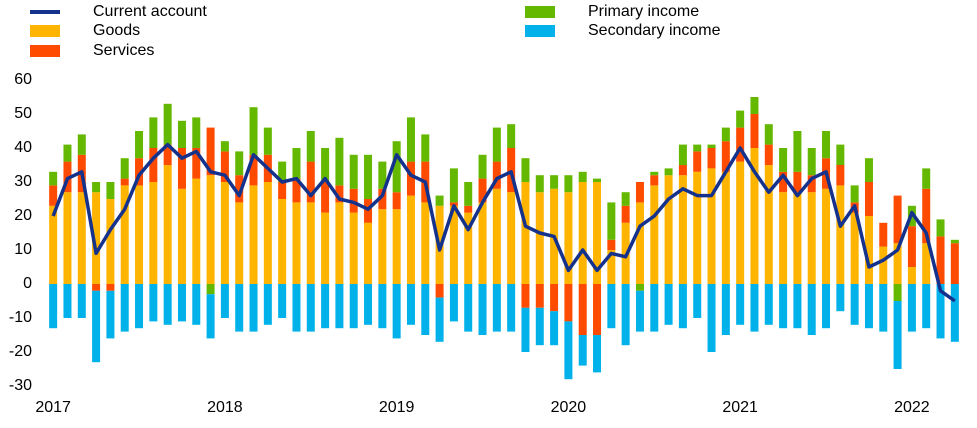 The image size is (977, 428). Describe the element at coordinates (740, 407) in the screenshot. I see `x-tick-label: 2021` at that location.